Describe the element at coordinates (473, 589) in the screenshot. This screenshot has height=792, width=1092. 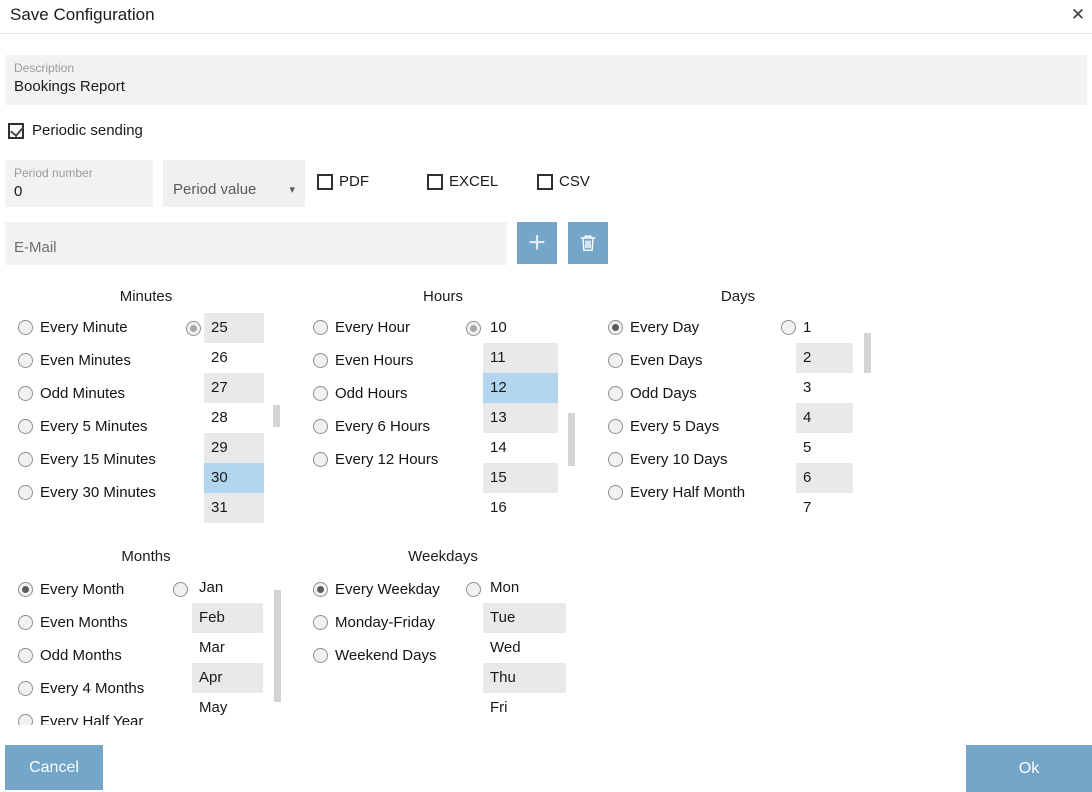
I see `weekdays-list-radio` at that location.